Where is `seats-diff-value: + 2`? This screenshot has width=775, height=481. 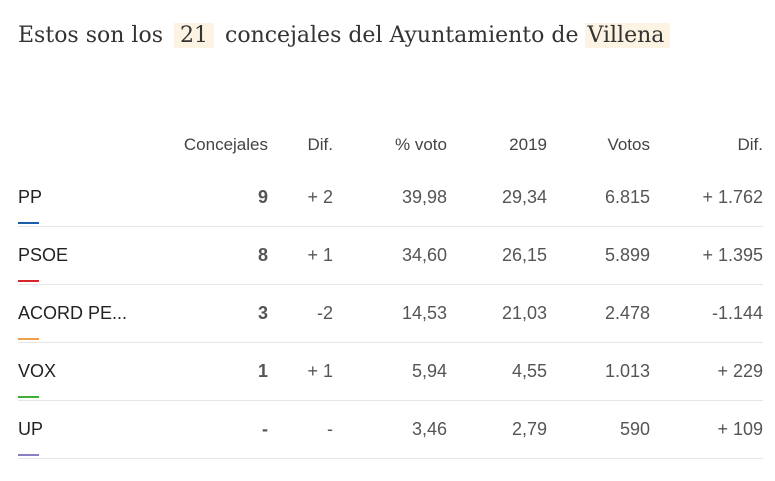 seats-diff-value: + 2 is located at coordinates (300, 198).